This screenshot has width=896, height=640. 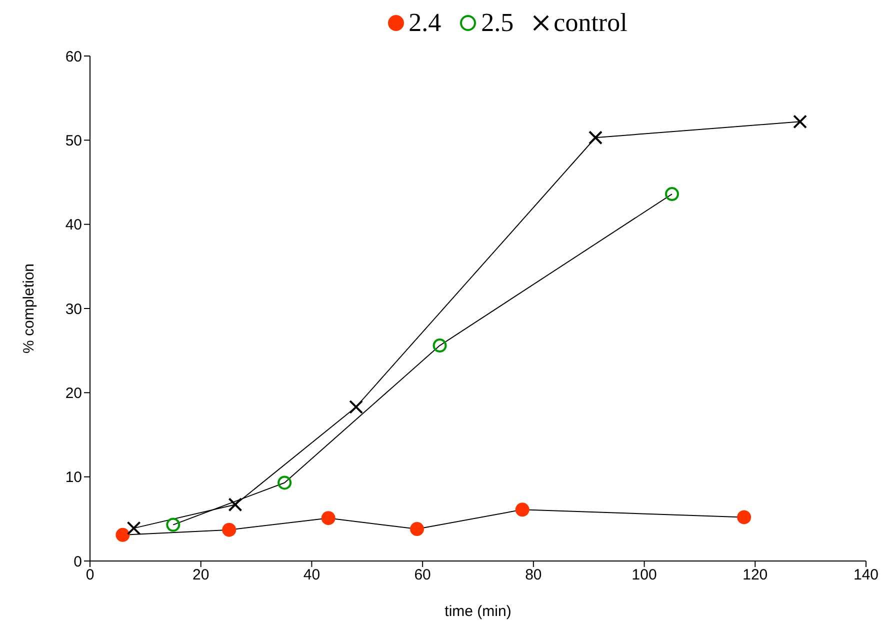 What do you see at coordinates (644, 575) in the screenshot?
I see `x-tick-label: 100` at bounding box center [644, 575].